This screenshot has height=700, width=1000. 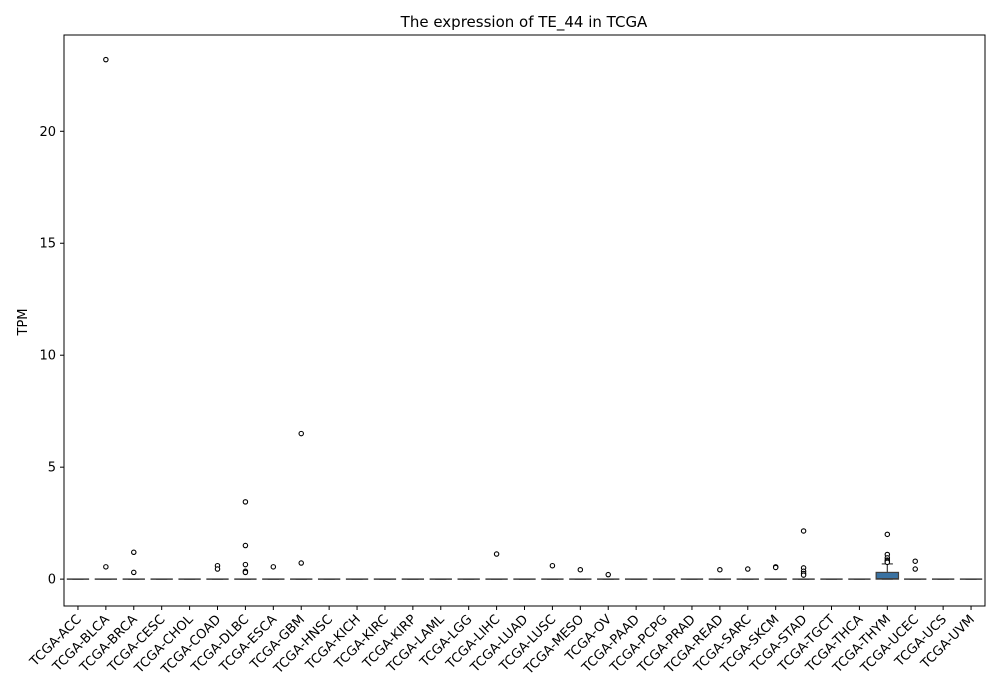 I want to click on box-tcga-dlbc, so click(x=245, y=539).